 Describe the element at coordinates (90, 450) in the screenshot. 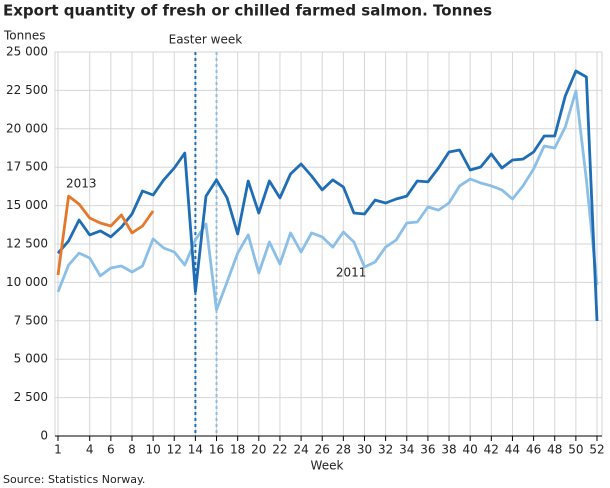

I see `x-tick-label: 4` at that location.